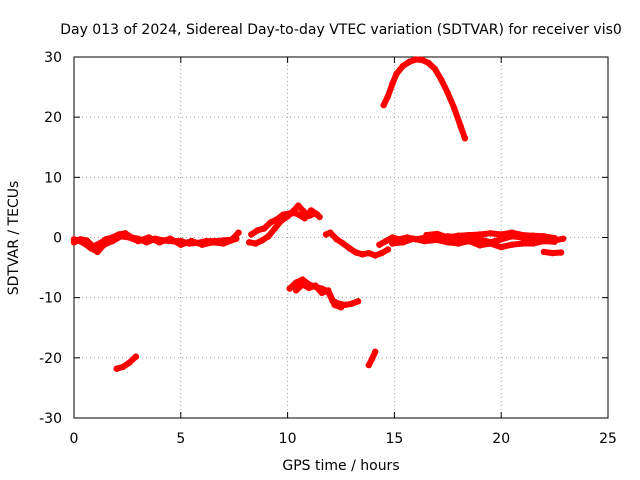 This screenshot has width=640, height=480. What do you see at coordinates (53, 58) in the screenshot?
I see `y-tick-label: 30` at bounding box center [53, 58].